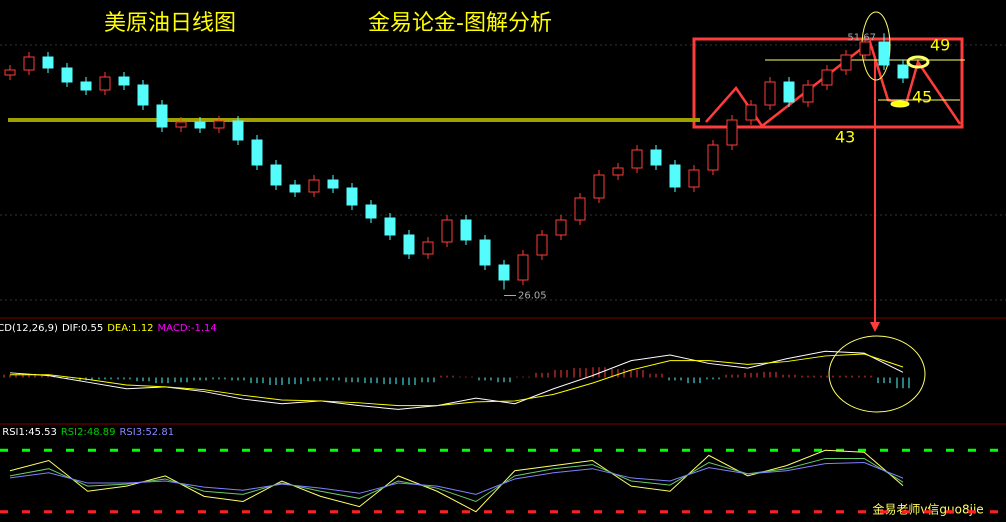  I want to click on indicator-label: RSI2:48.89, so click(88, 432).